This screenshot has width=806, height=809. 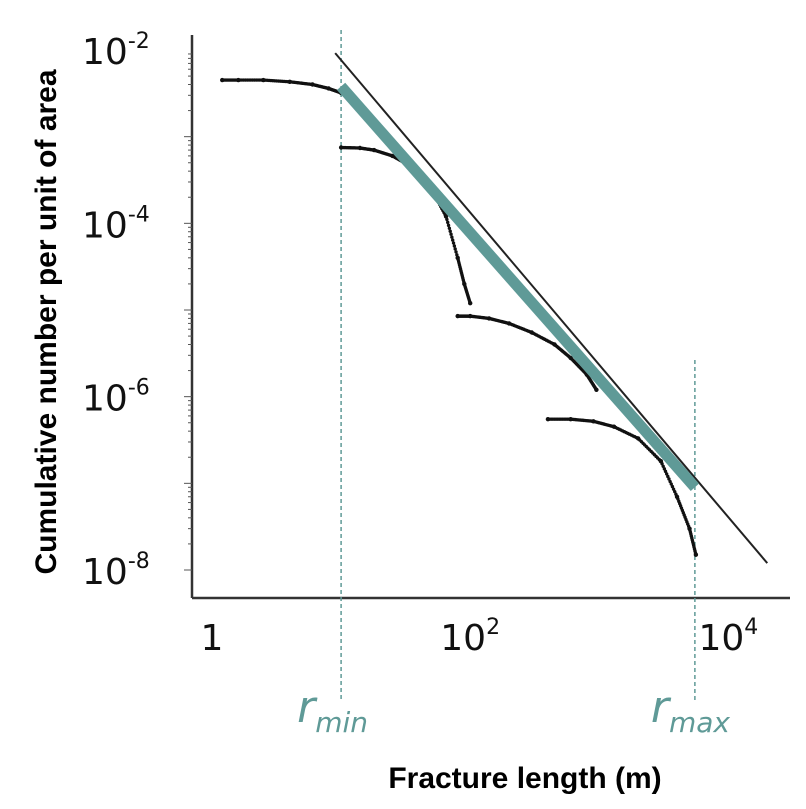 What do you see at coordinates (691, 710) in the screenshot?
I see `marker-label-max: rmax` at bounding box center [691, 710].